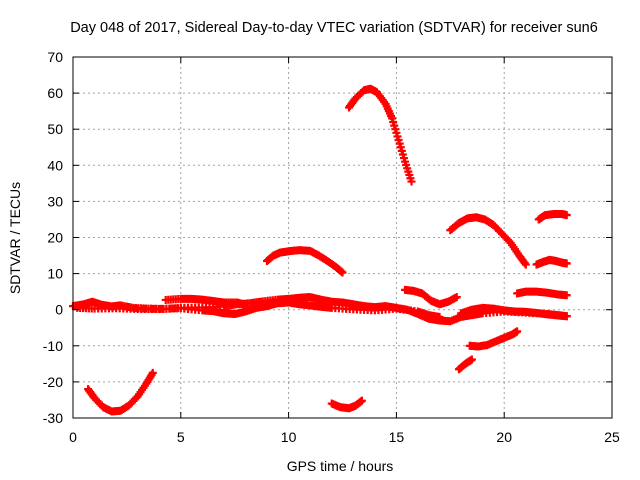  I want to click on series-seg-o, so click(552, 217).